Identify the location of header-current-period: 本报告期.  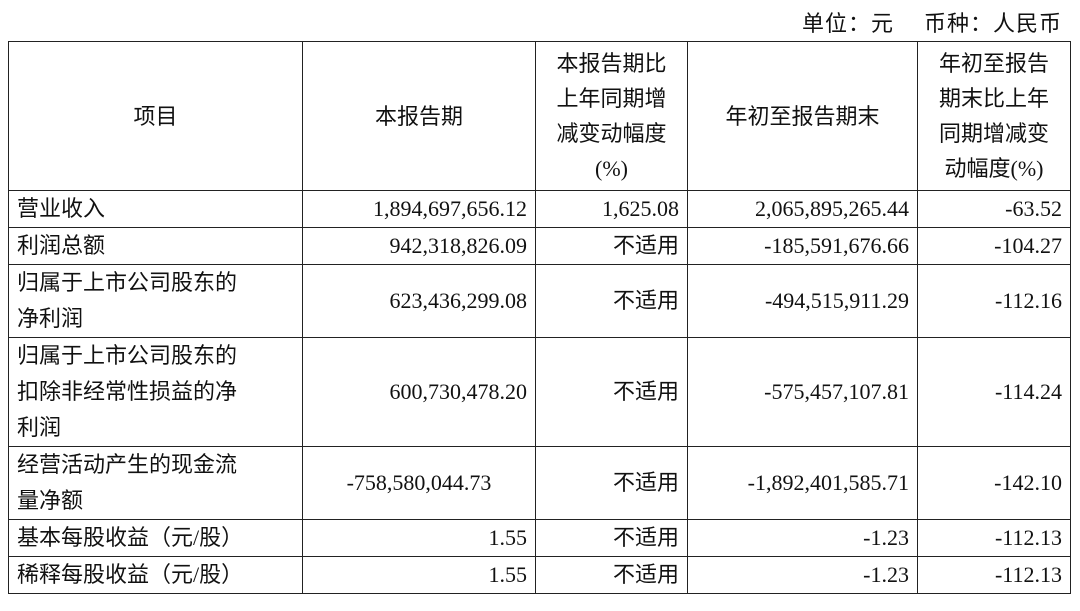
(419, 116).